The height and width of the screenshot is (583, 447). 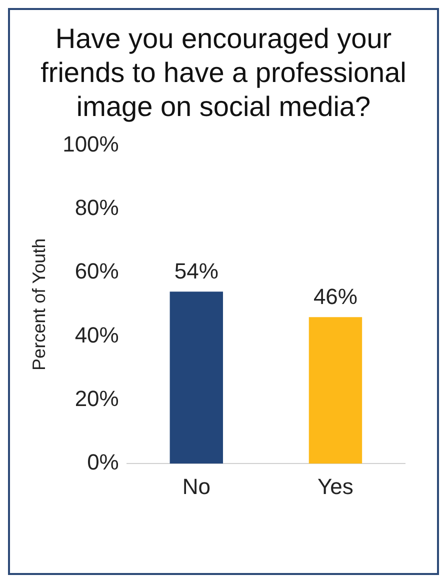 What do you see at coordinates (96, 398) in the screenshot?
I see `y-tick-label: 20%` at bounding box center [96, 398].